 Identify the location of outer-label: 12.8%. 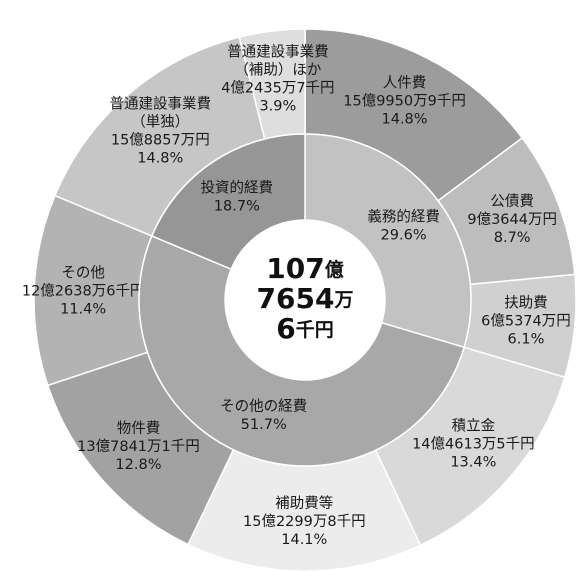
(138, 465).